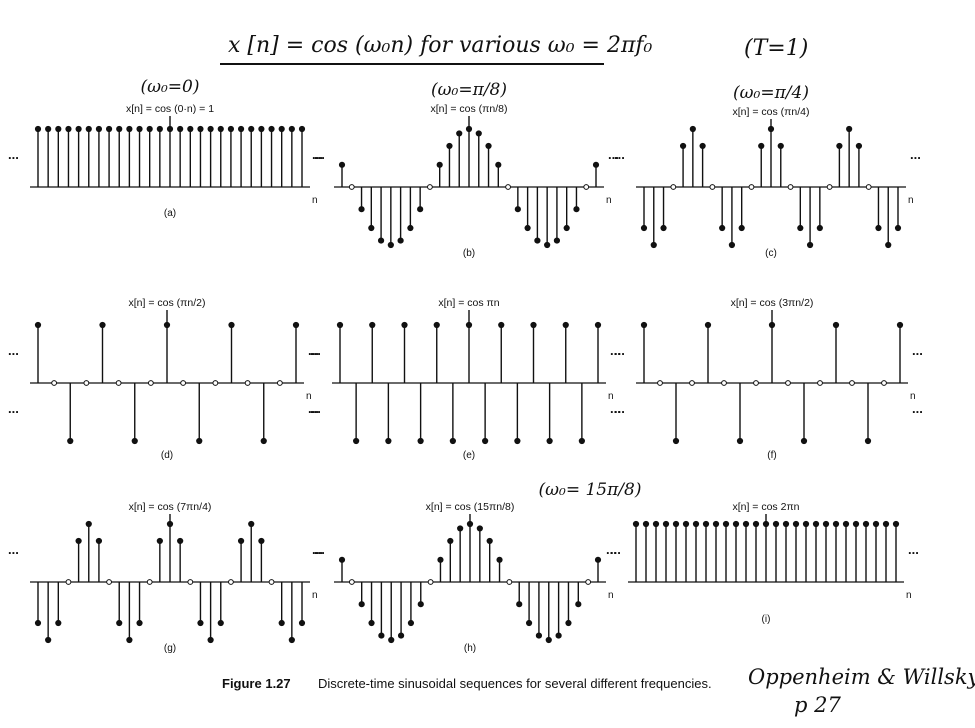 The height and width of the screenshot is (728, 975). I want to click on stem-panel-g: ... ... n x[n] = cos (7πn/4) (g), so click(166, 577).